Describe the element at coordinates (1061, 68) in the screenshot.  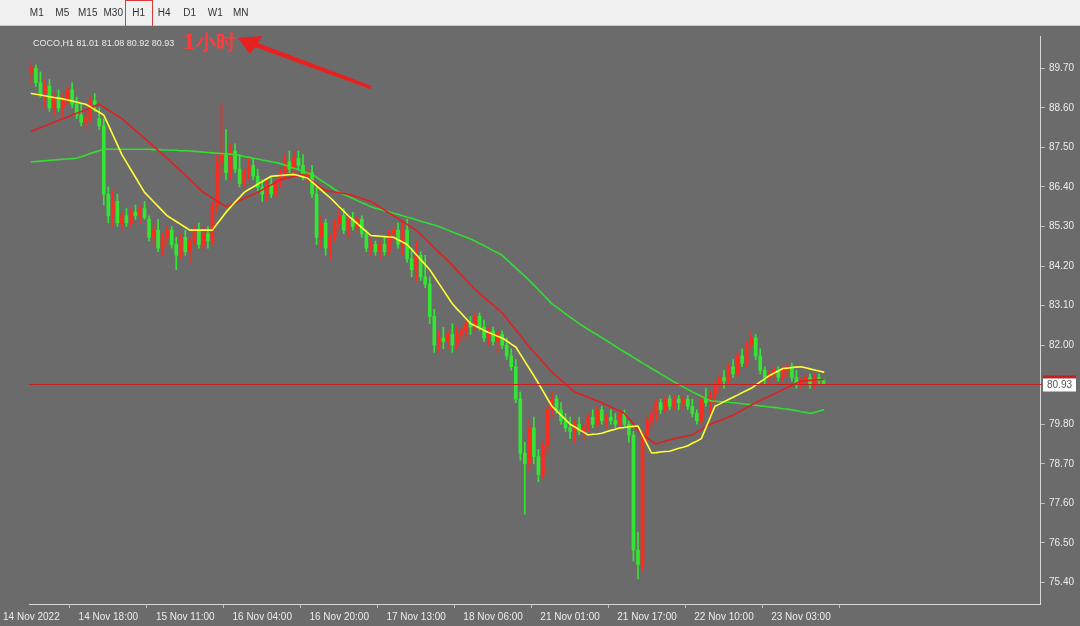
I see `y-tick-label: 89.70` at that location.